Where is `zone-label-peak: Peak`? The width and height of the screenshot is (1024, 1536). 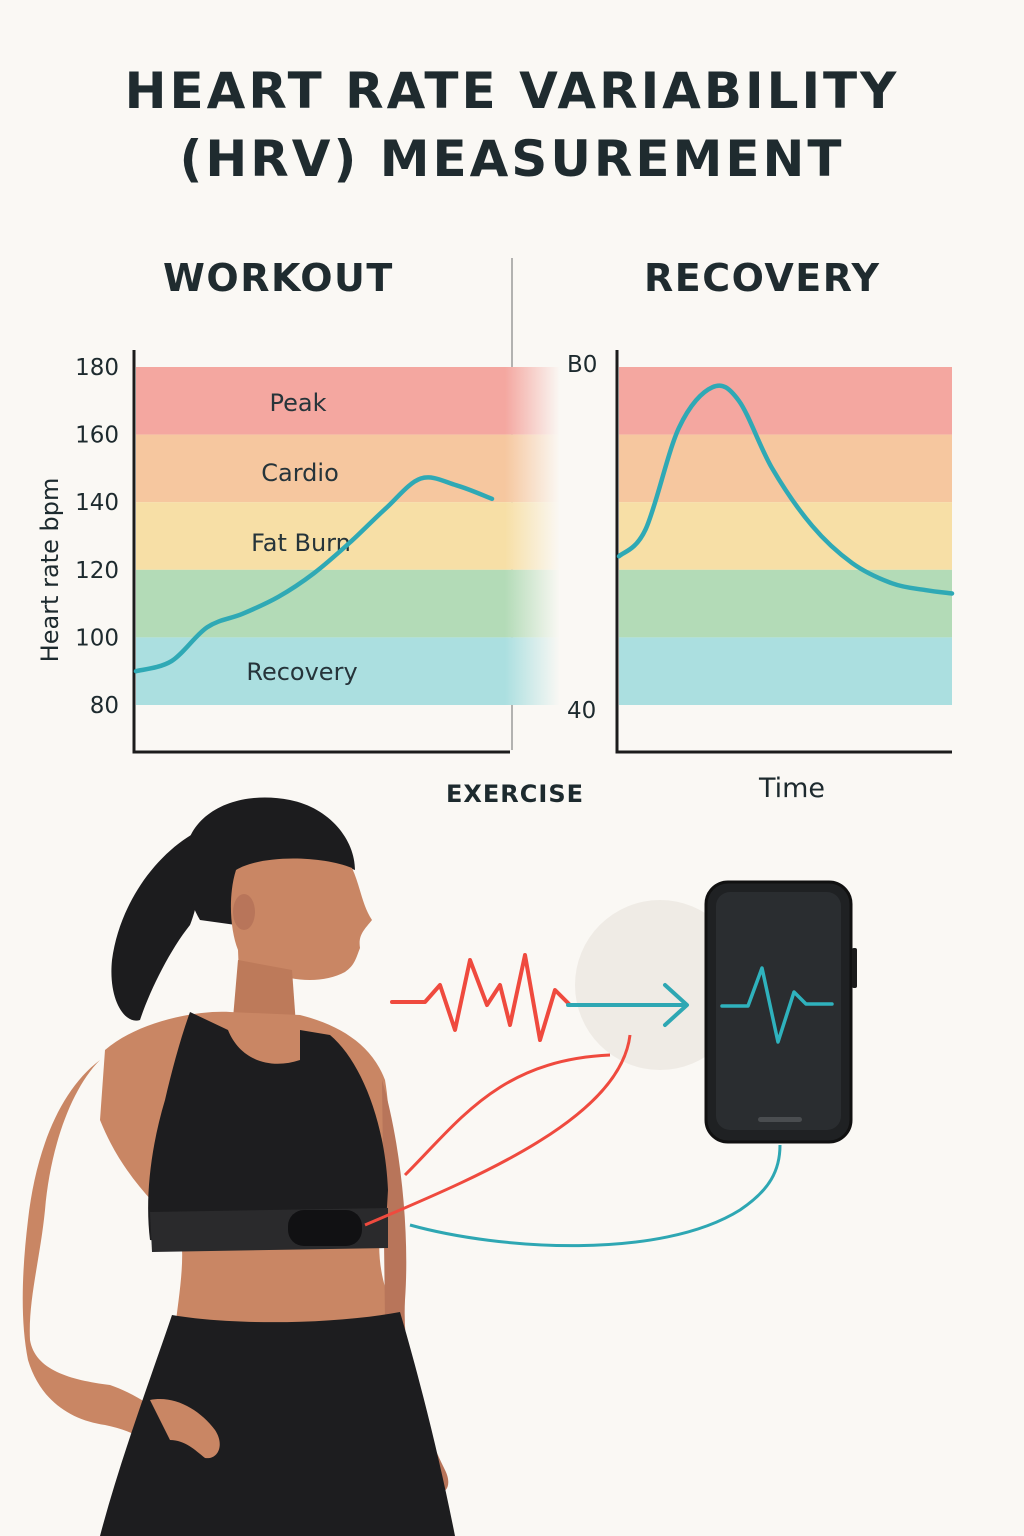 zone-label-peak: Peak is located at coordinates (298, 403).